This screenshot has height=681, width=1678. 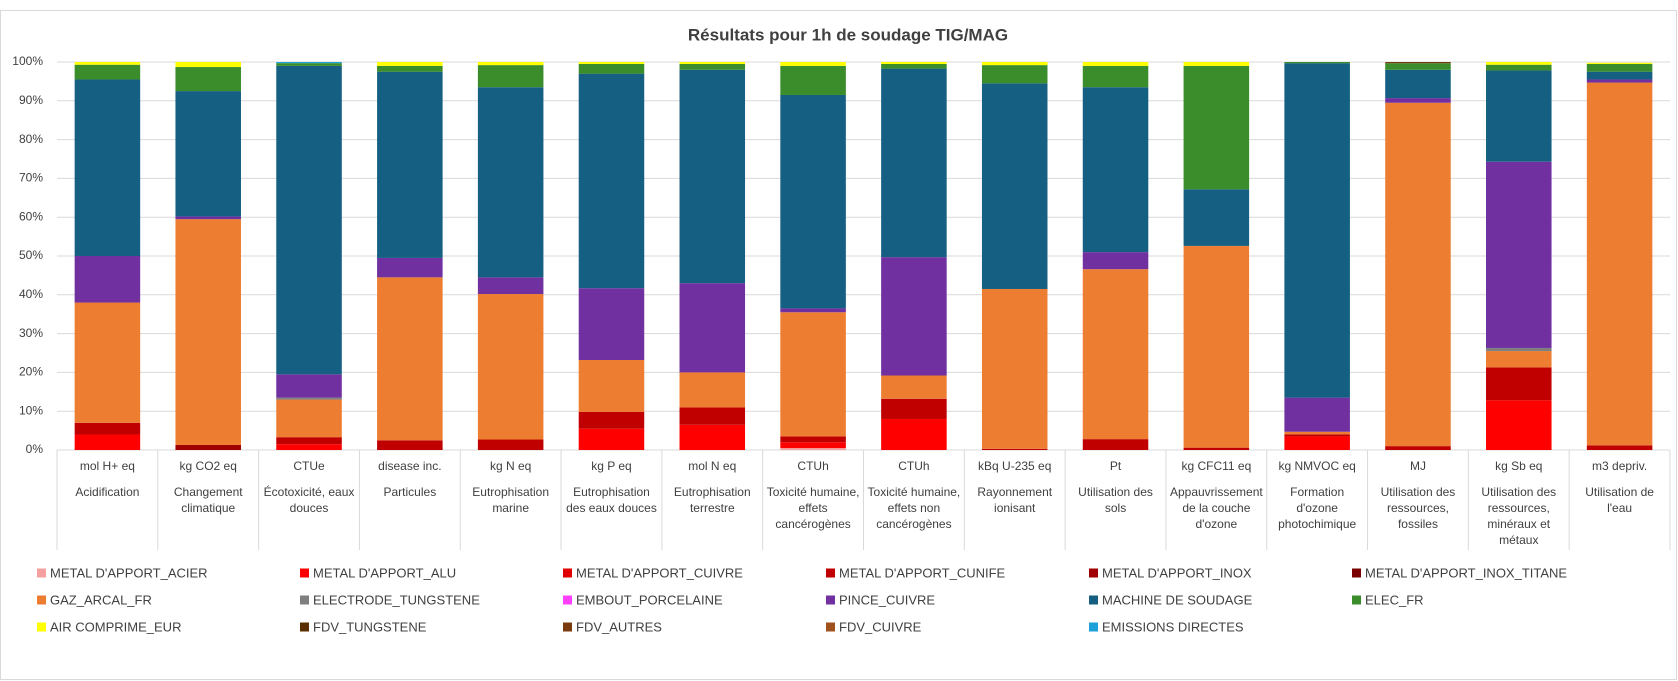 What do you see at coordinates (813, 508) in the screenshot?
I see `x-tick-label: Toxicité humaine, effets cancérogènes` at bounding box center [813, 508].